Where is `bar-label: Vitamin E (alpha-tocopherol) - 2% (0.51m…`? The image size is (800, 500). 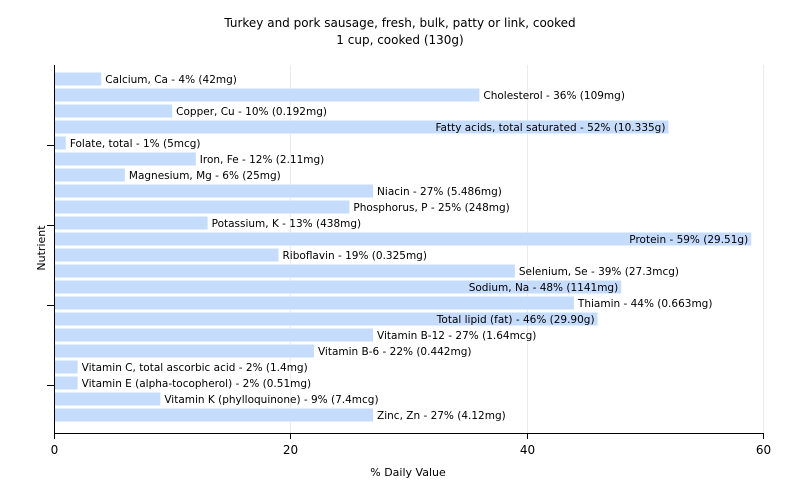 bar-label: Vitamin E (alpha-tocopherol) - 2% (0.51m… is located at coordinates (197, 384).